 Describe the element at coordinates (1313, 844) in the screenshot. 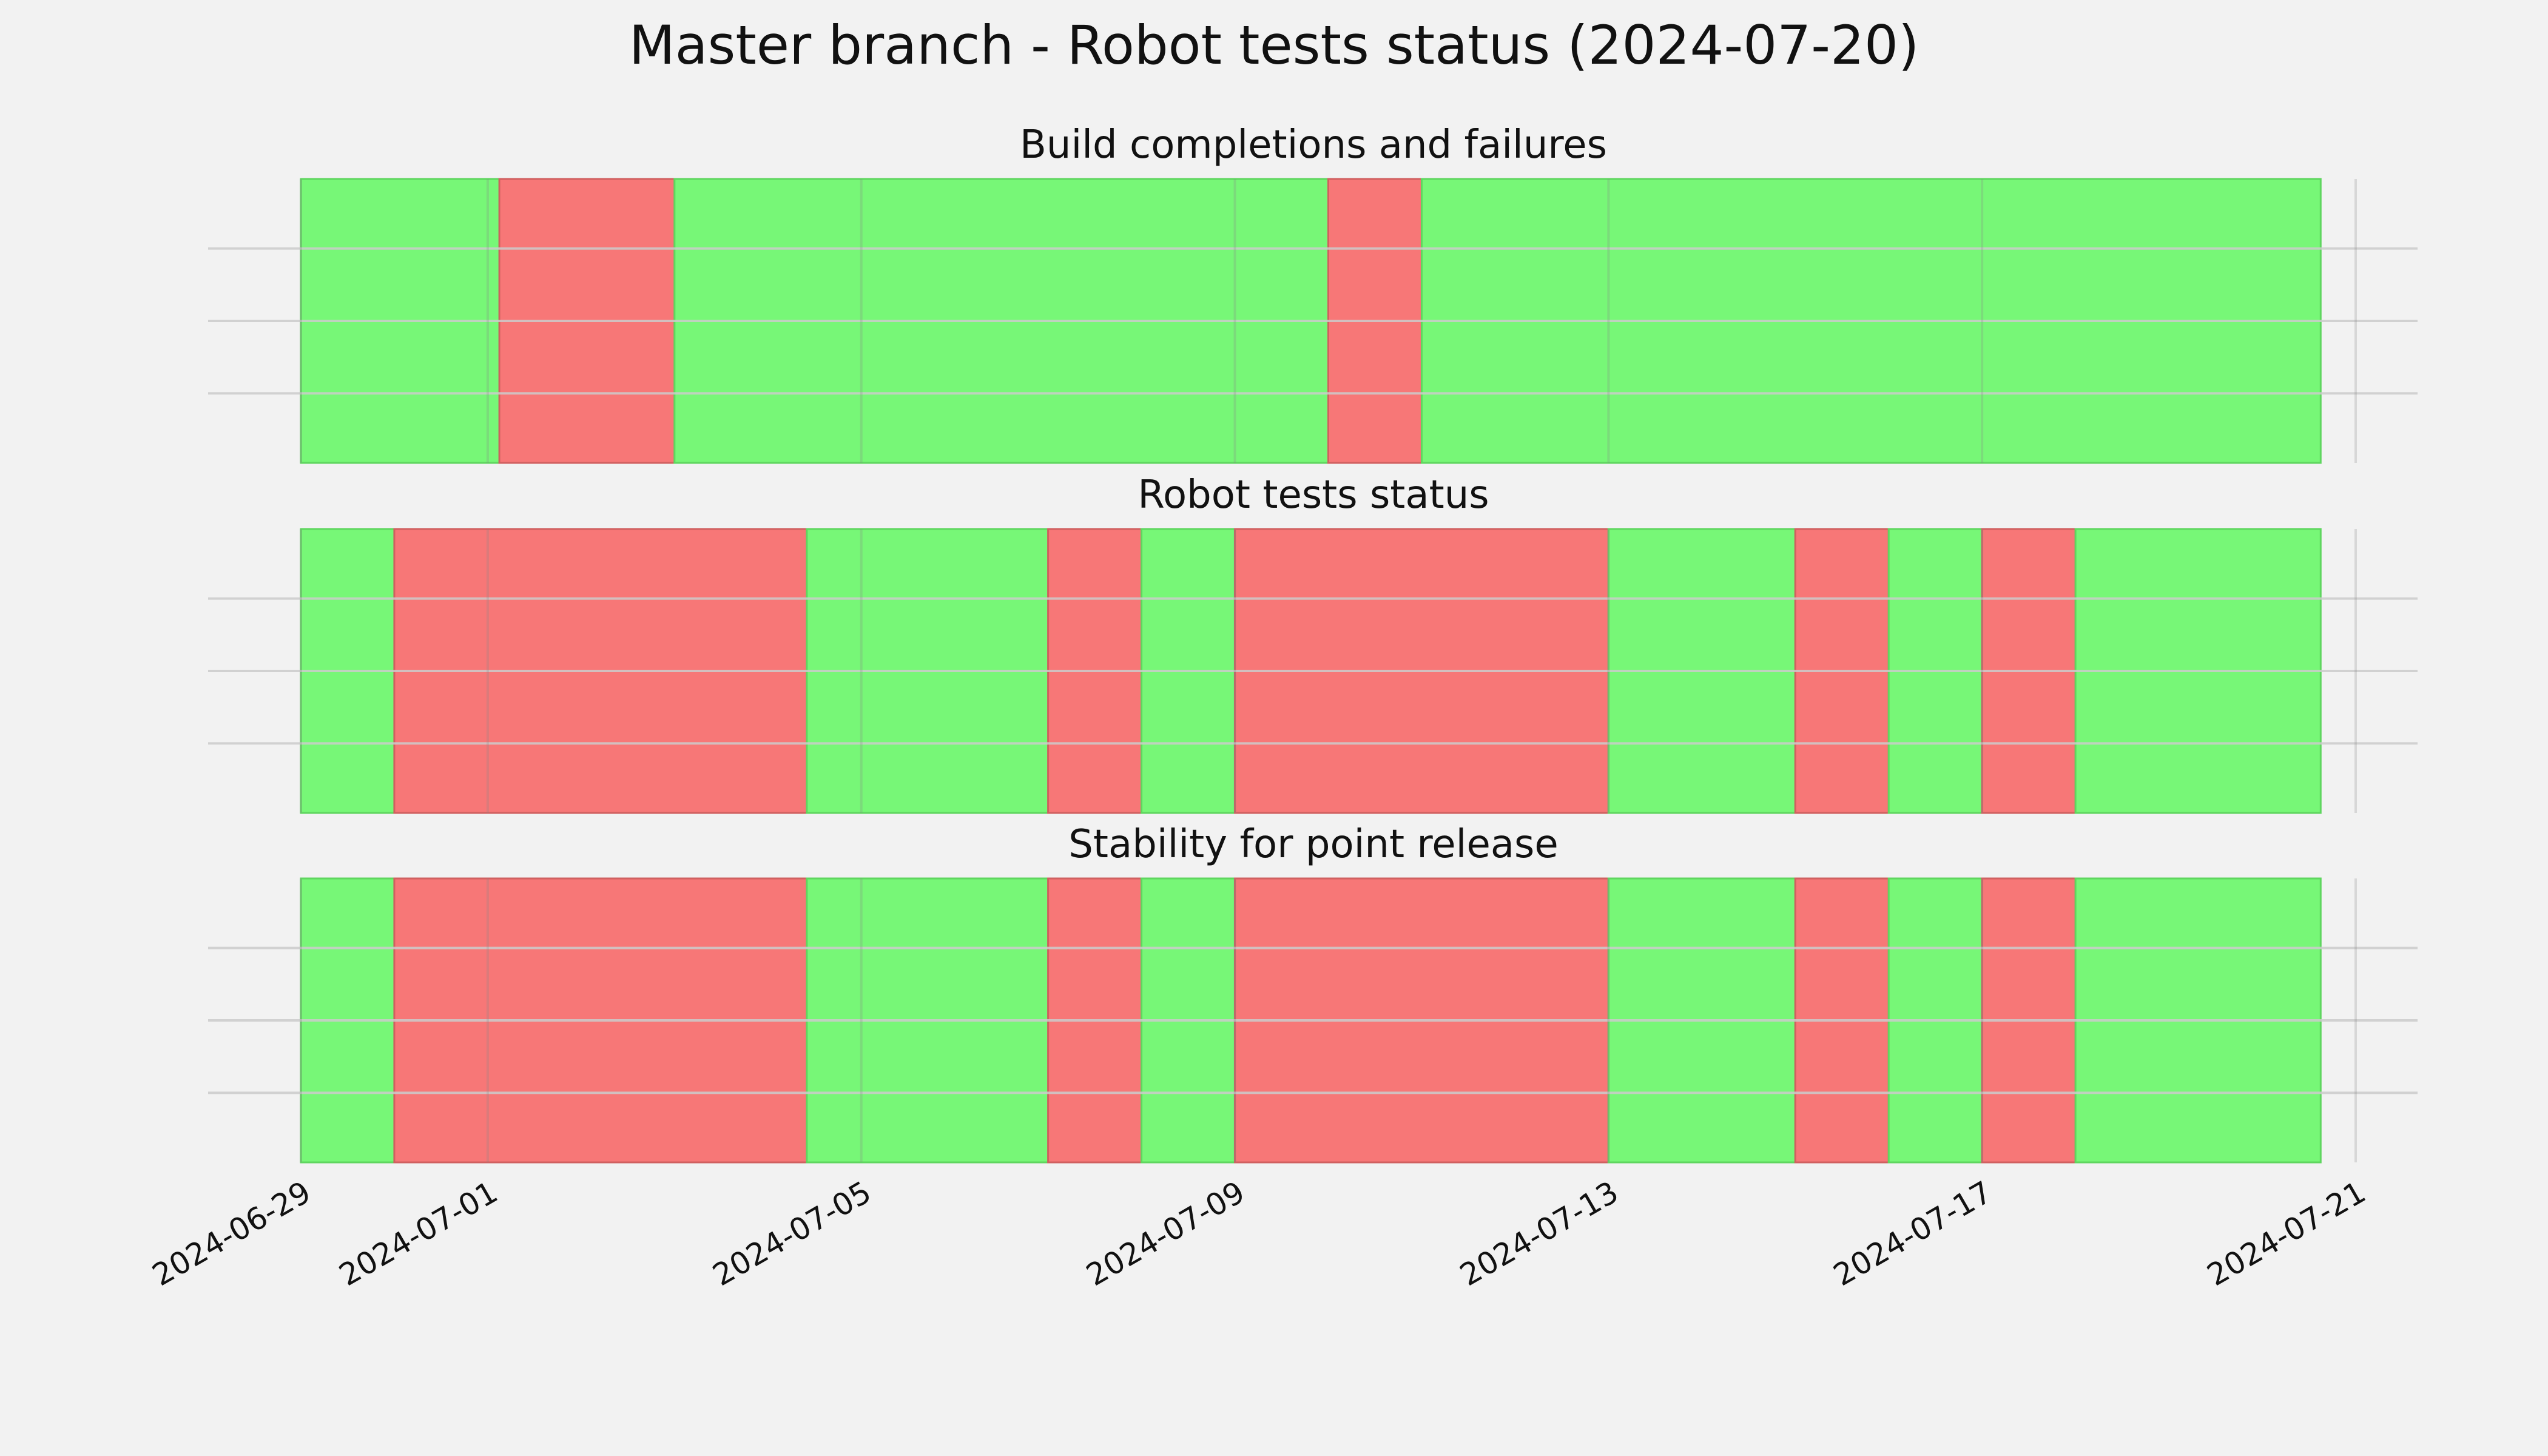

I see `panel-title: Stability for point release` at that location.